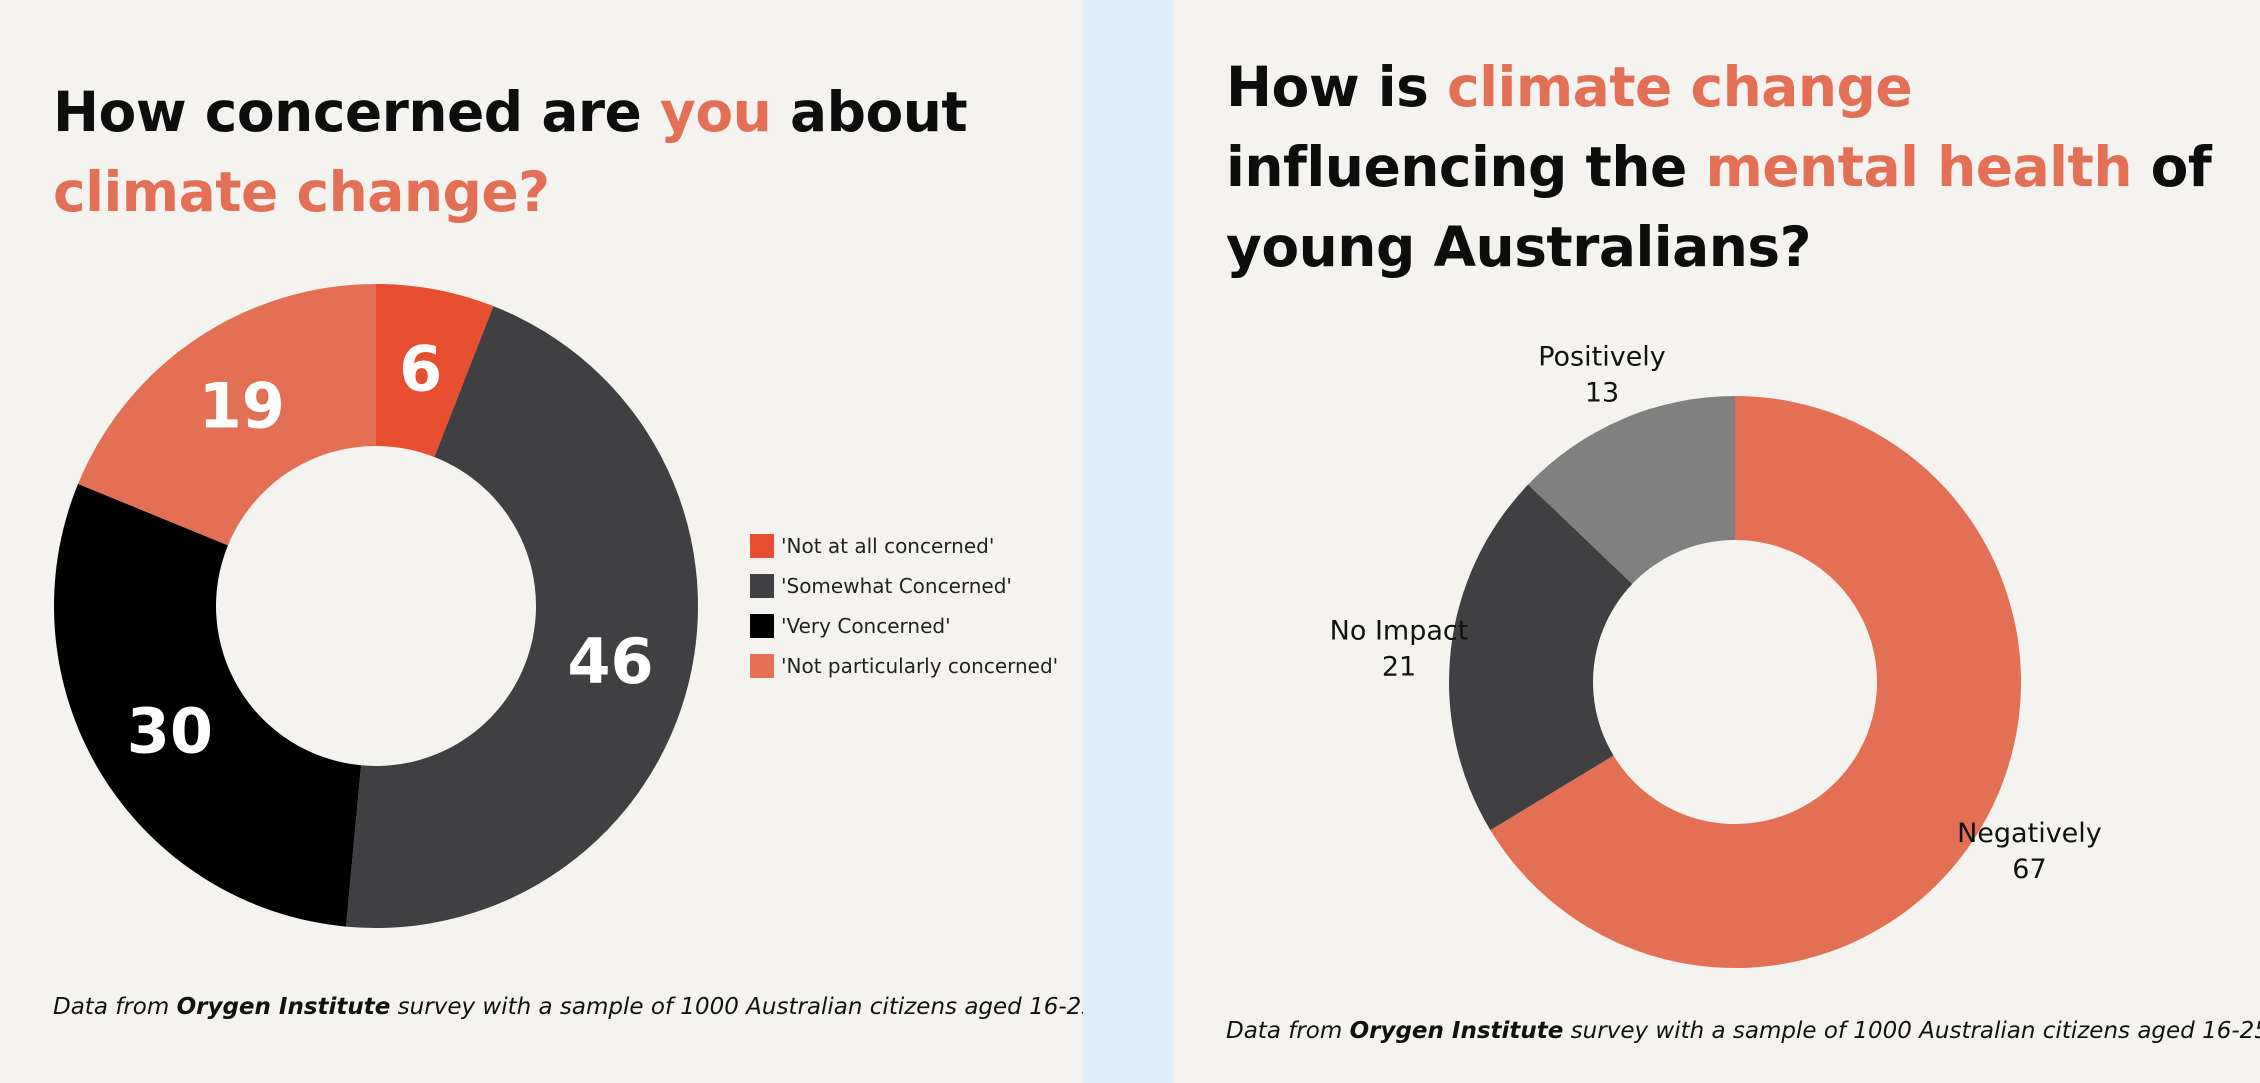 This screenshot has height=1083, width=2260. What do you see at coordinates (1918, 167) in the screenshot?
I see `title-highlight: mental health` at bounding box center [1918, 167].